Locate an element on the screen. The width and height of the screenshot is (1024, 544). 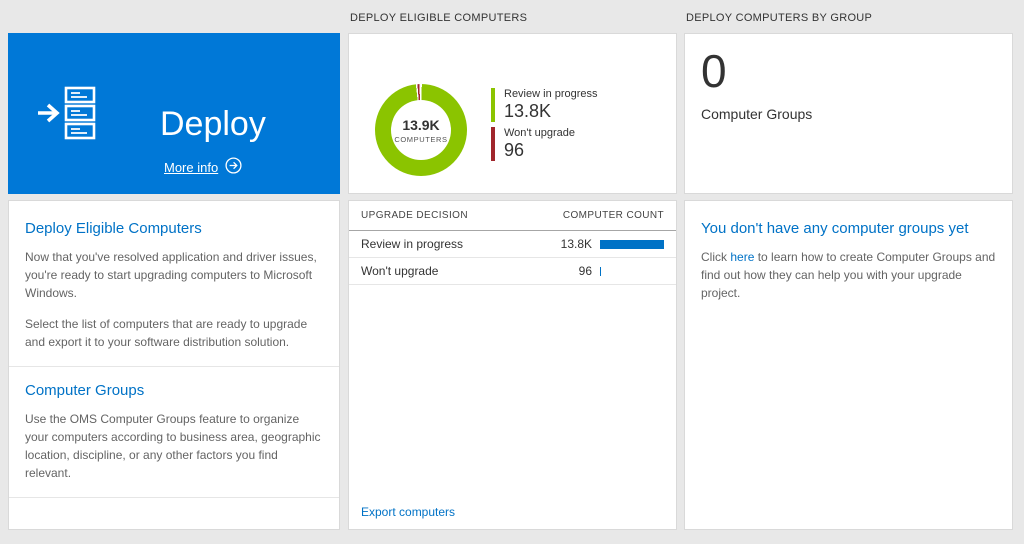
arrow-circle-icon is located at coordinates (233, 167).